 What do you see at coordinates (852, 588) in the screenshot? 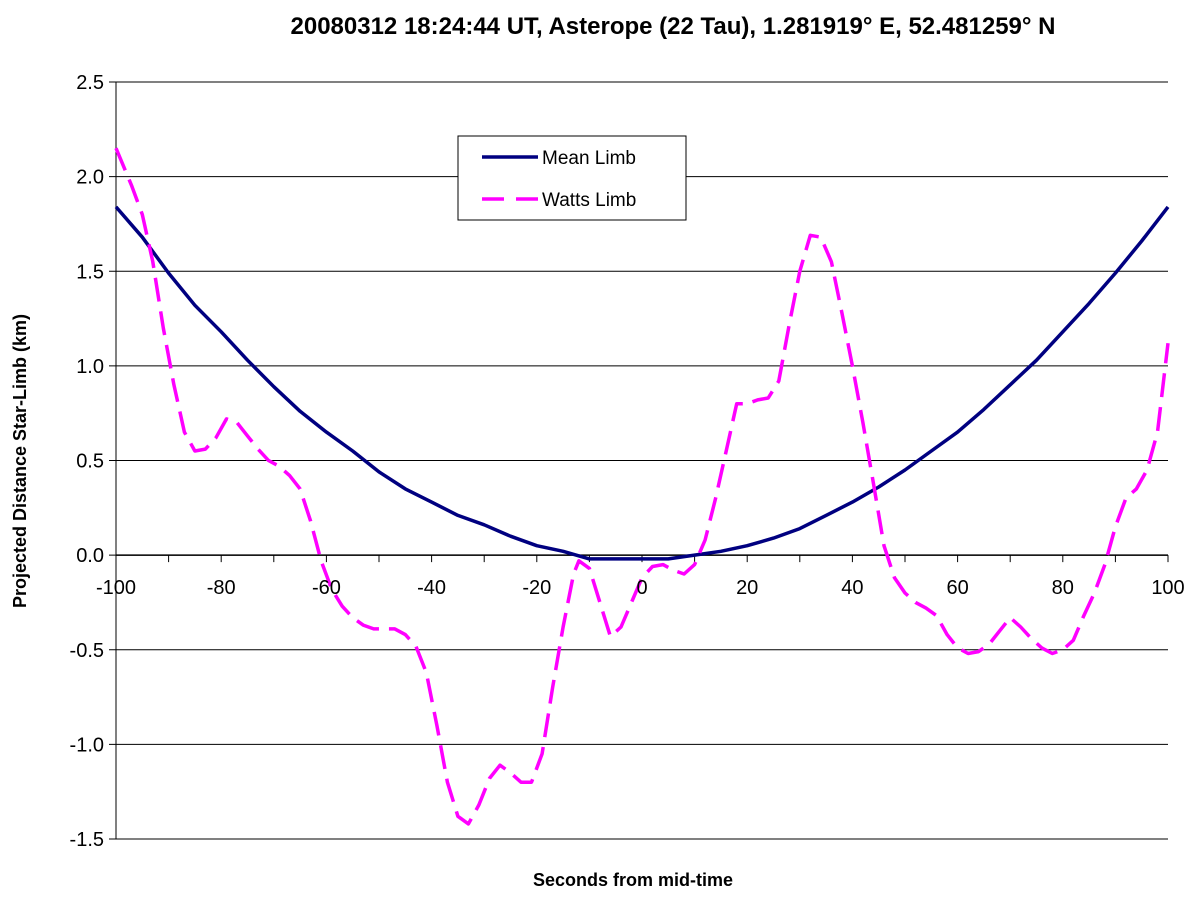
I see `x-tick-label: 40` at bounding box center [852, 588].